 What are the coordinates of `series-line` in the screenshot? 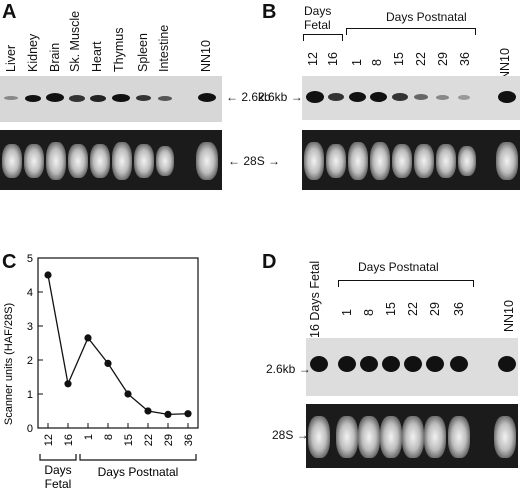 It's located at (118, 345).